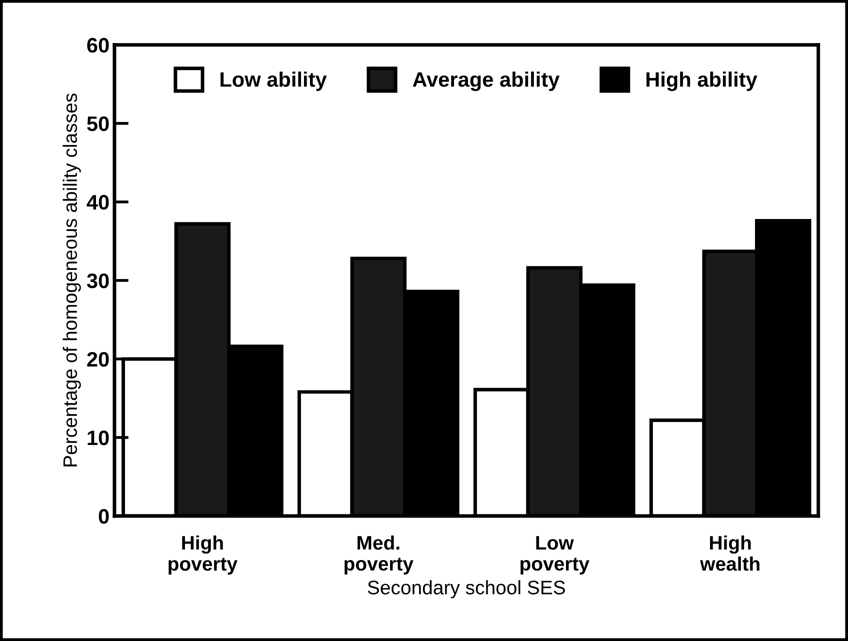  Describe the element at coordinates (379, 555) in the screenshot. I see `x-tick-label: Med. poverty` at that location.